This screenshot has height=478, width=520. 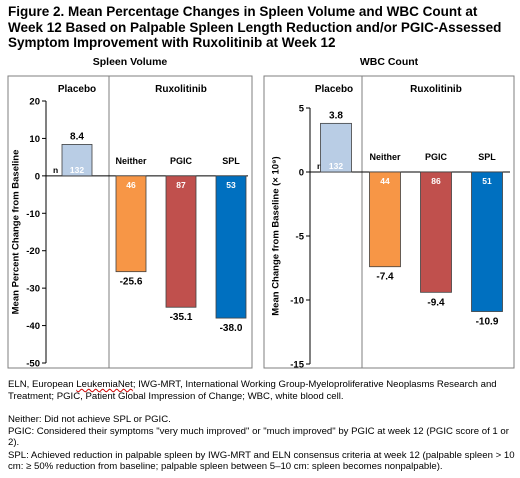 What do you see at coordinates (181, 241) in the screenshot?
I see `spleen-bar-pgic` at bounding box center [181, 241].